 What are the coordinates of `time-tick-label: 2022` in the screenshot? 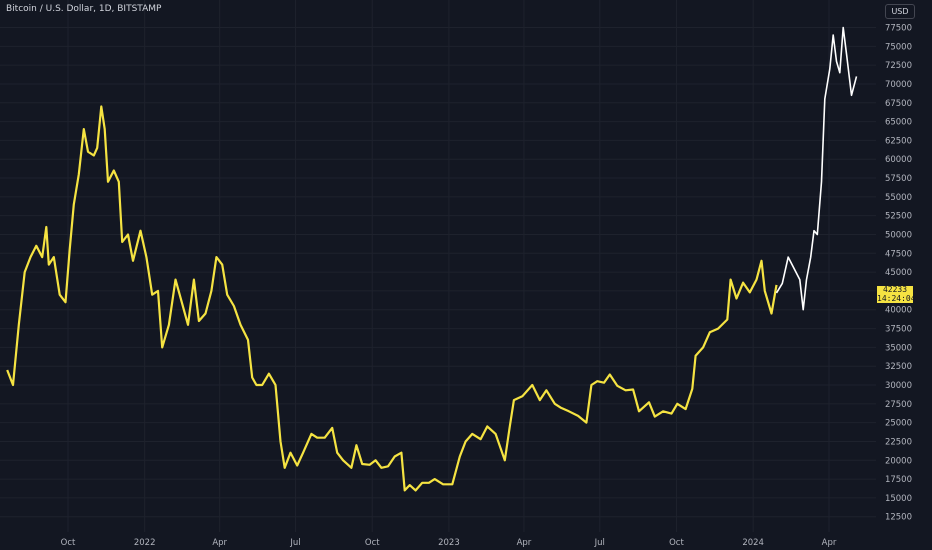 It's located at (145, 543).